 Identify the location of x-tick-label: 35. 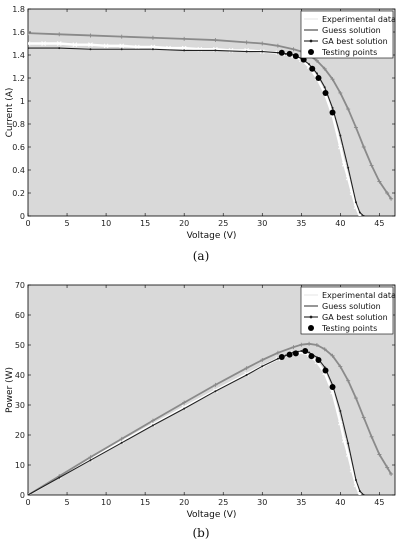
(301, 502).